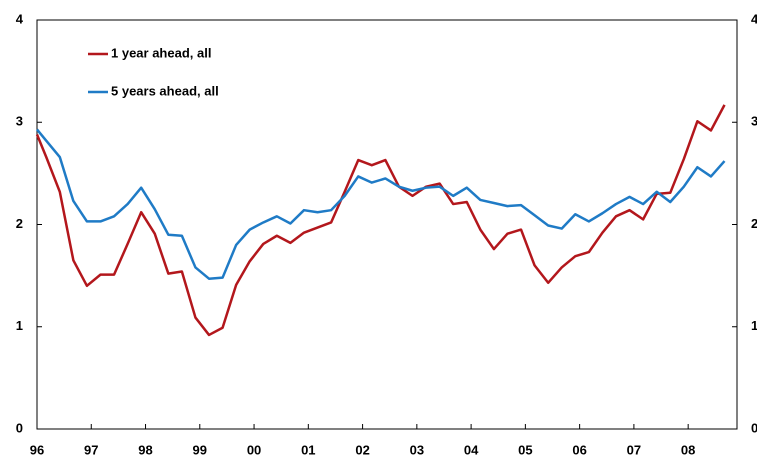 This screenshot has height=464, width=757. Describe the element at coordinates (19, 325) in the screenshot. I see `y-tick-label: 1` at that location.